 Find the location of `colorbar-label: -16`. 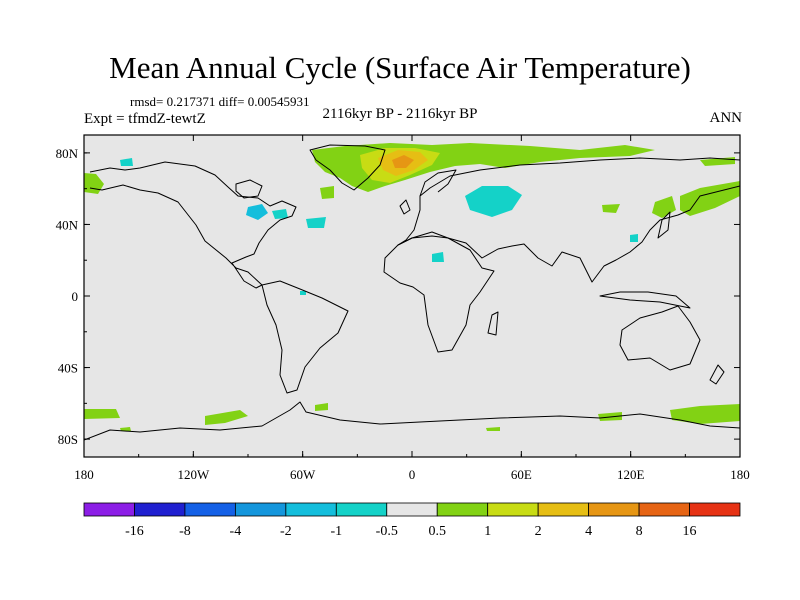

colorbar-label: -16 is located at coordinates (134, 531).